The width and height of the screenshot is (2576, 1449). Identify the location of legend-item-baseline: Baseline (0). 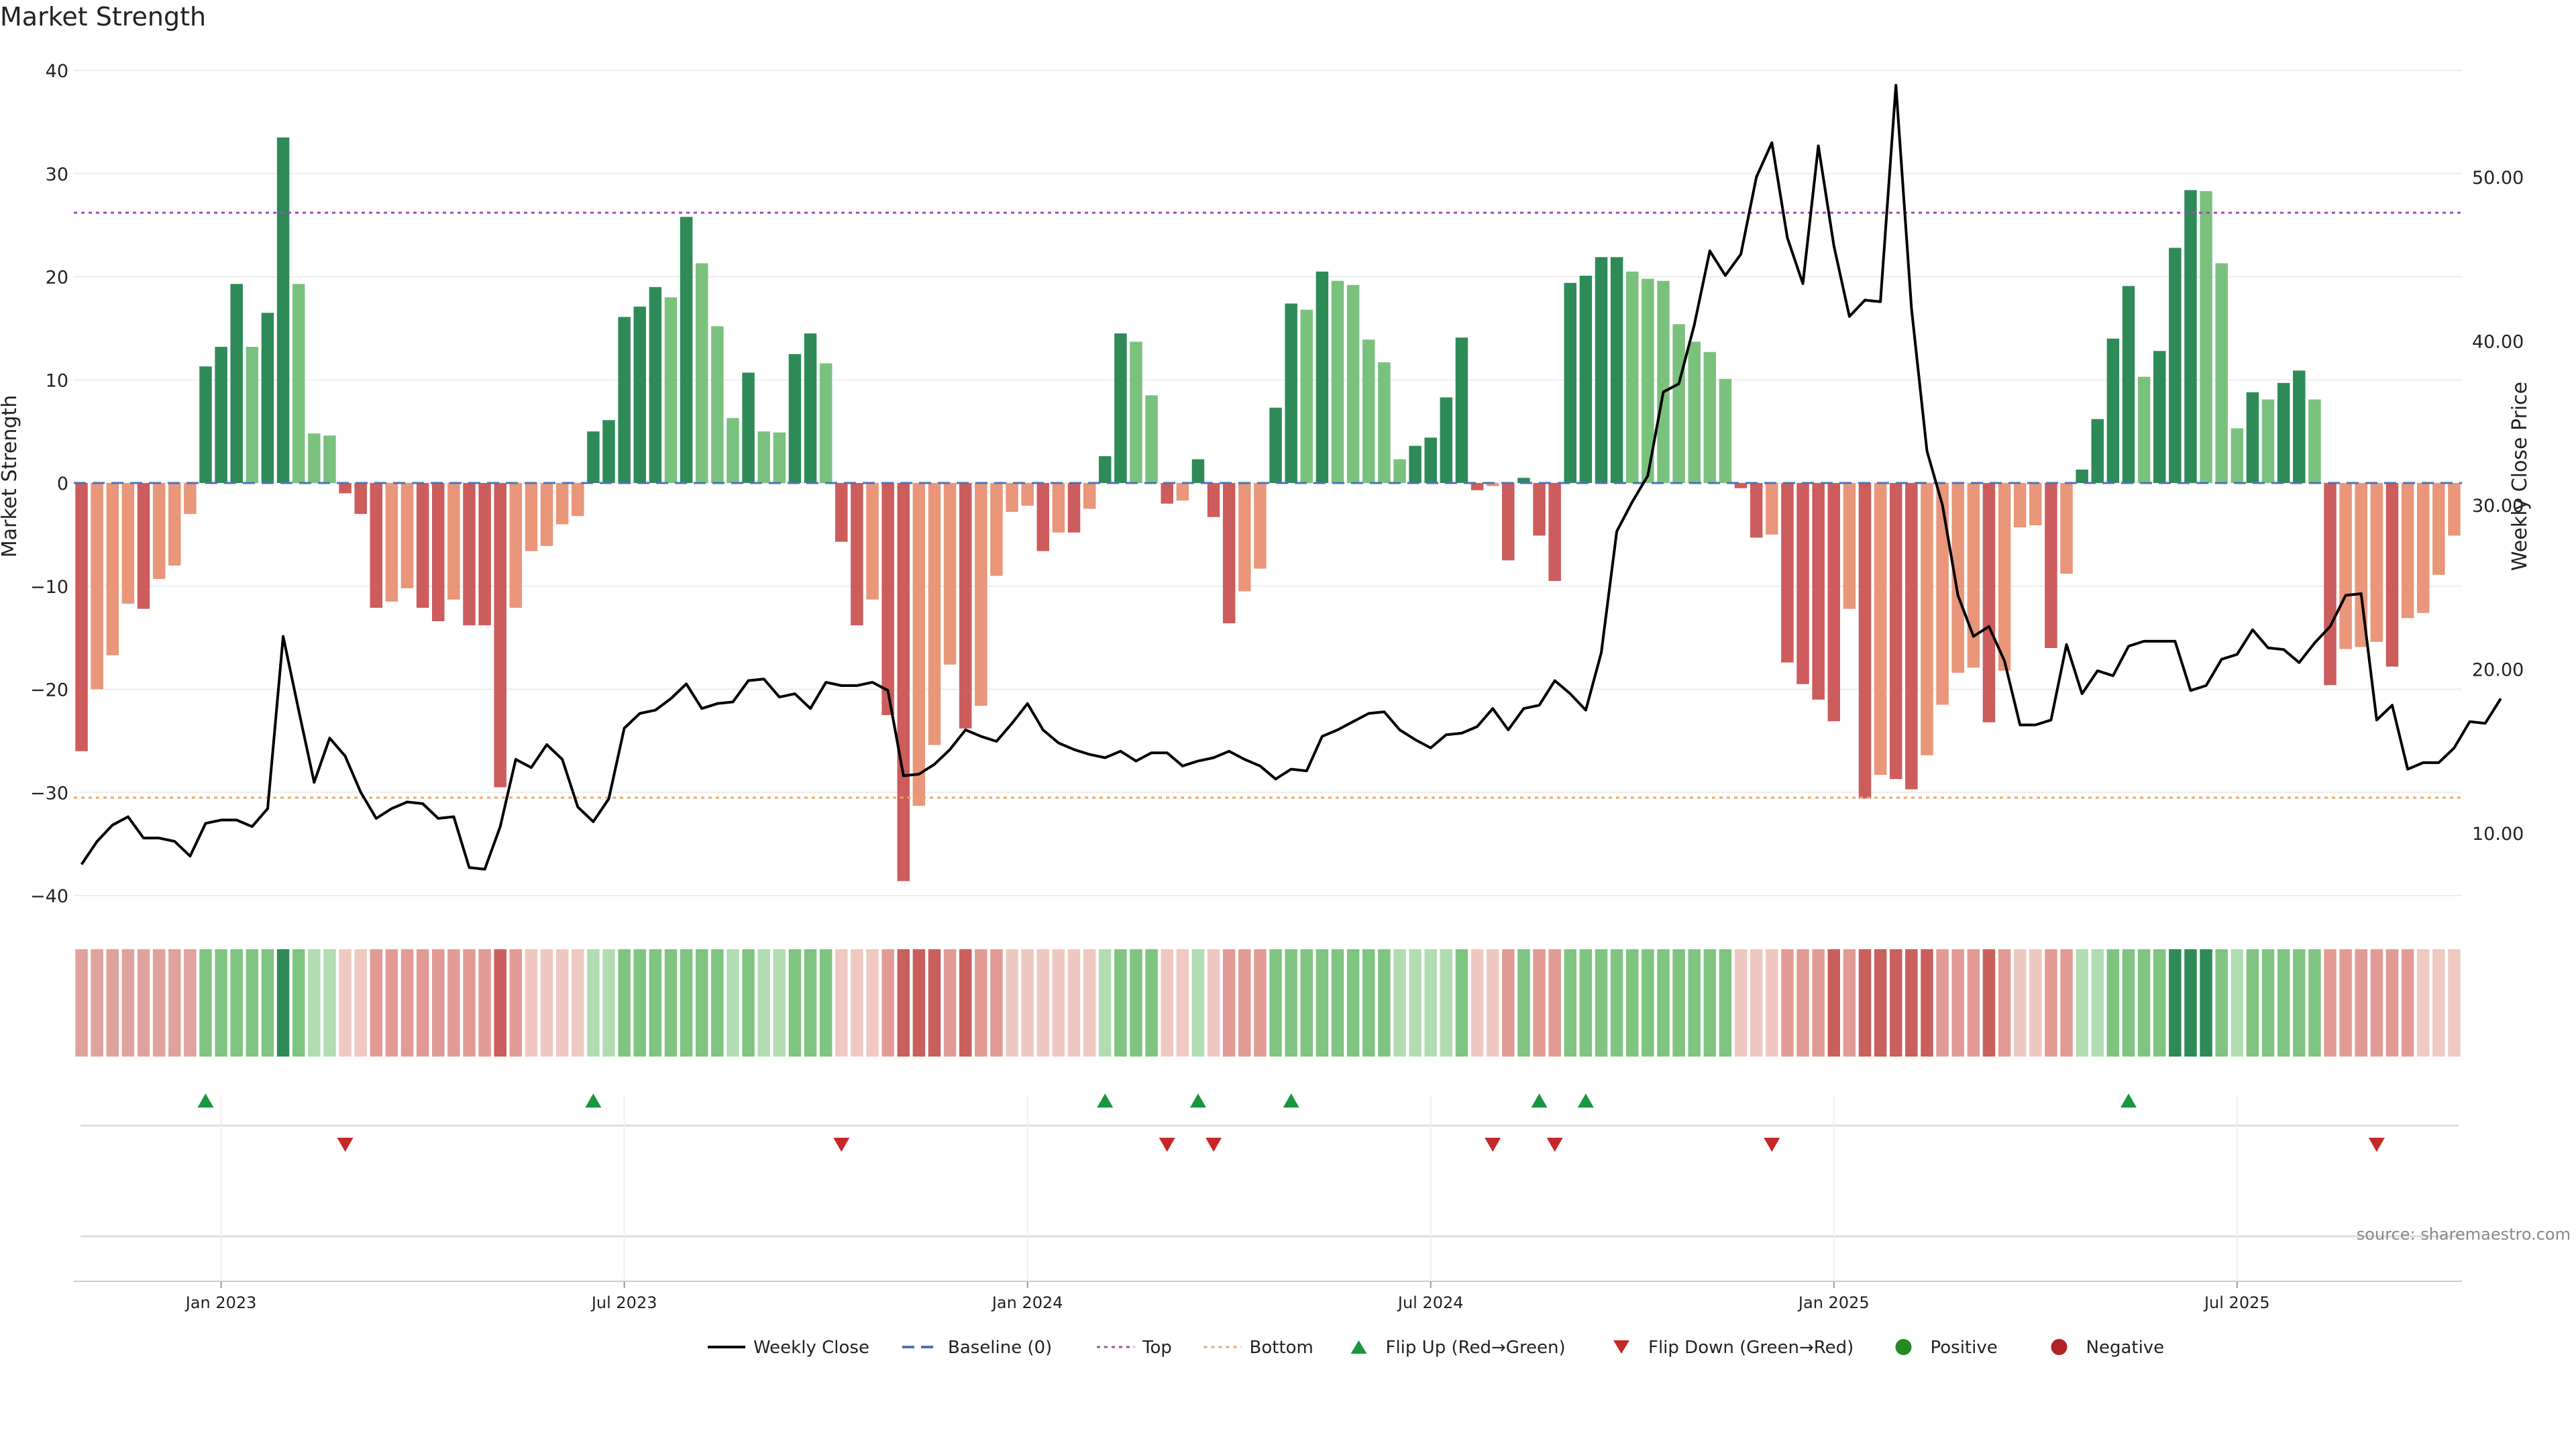
(977, 1348).